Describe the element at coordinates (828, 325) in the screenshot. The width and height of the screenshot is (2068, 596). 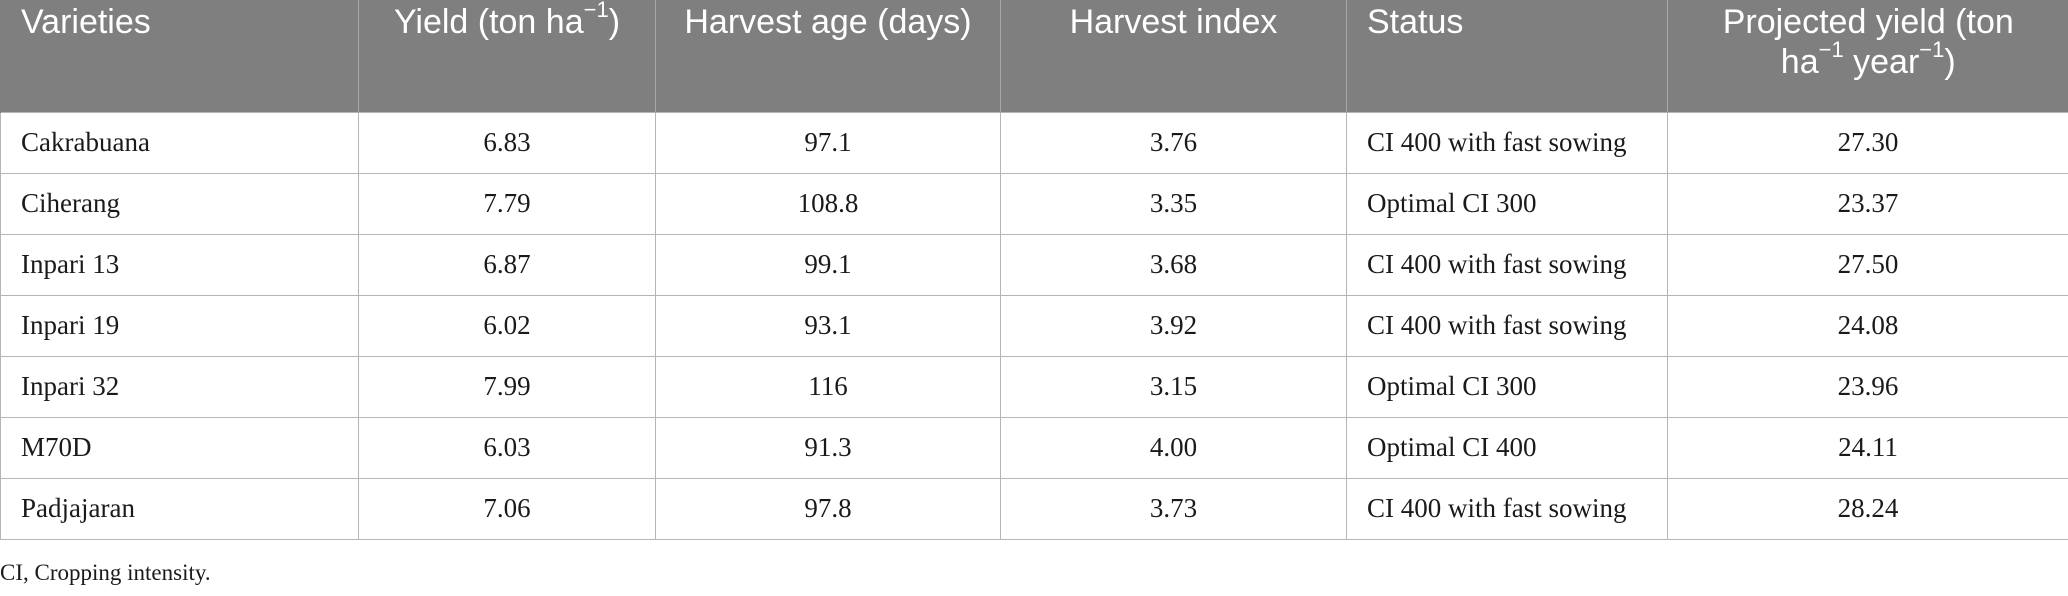
I see `cell-harvest-age: 93.1` at that location.